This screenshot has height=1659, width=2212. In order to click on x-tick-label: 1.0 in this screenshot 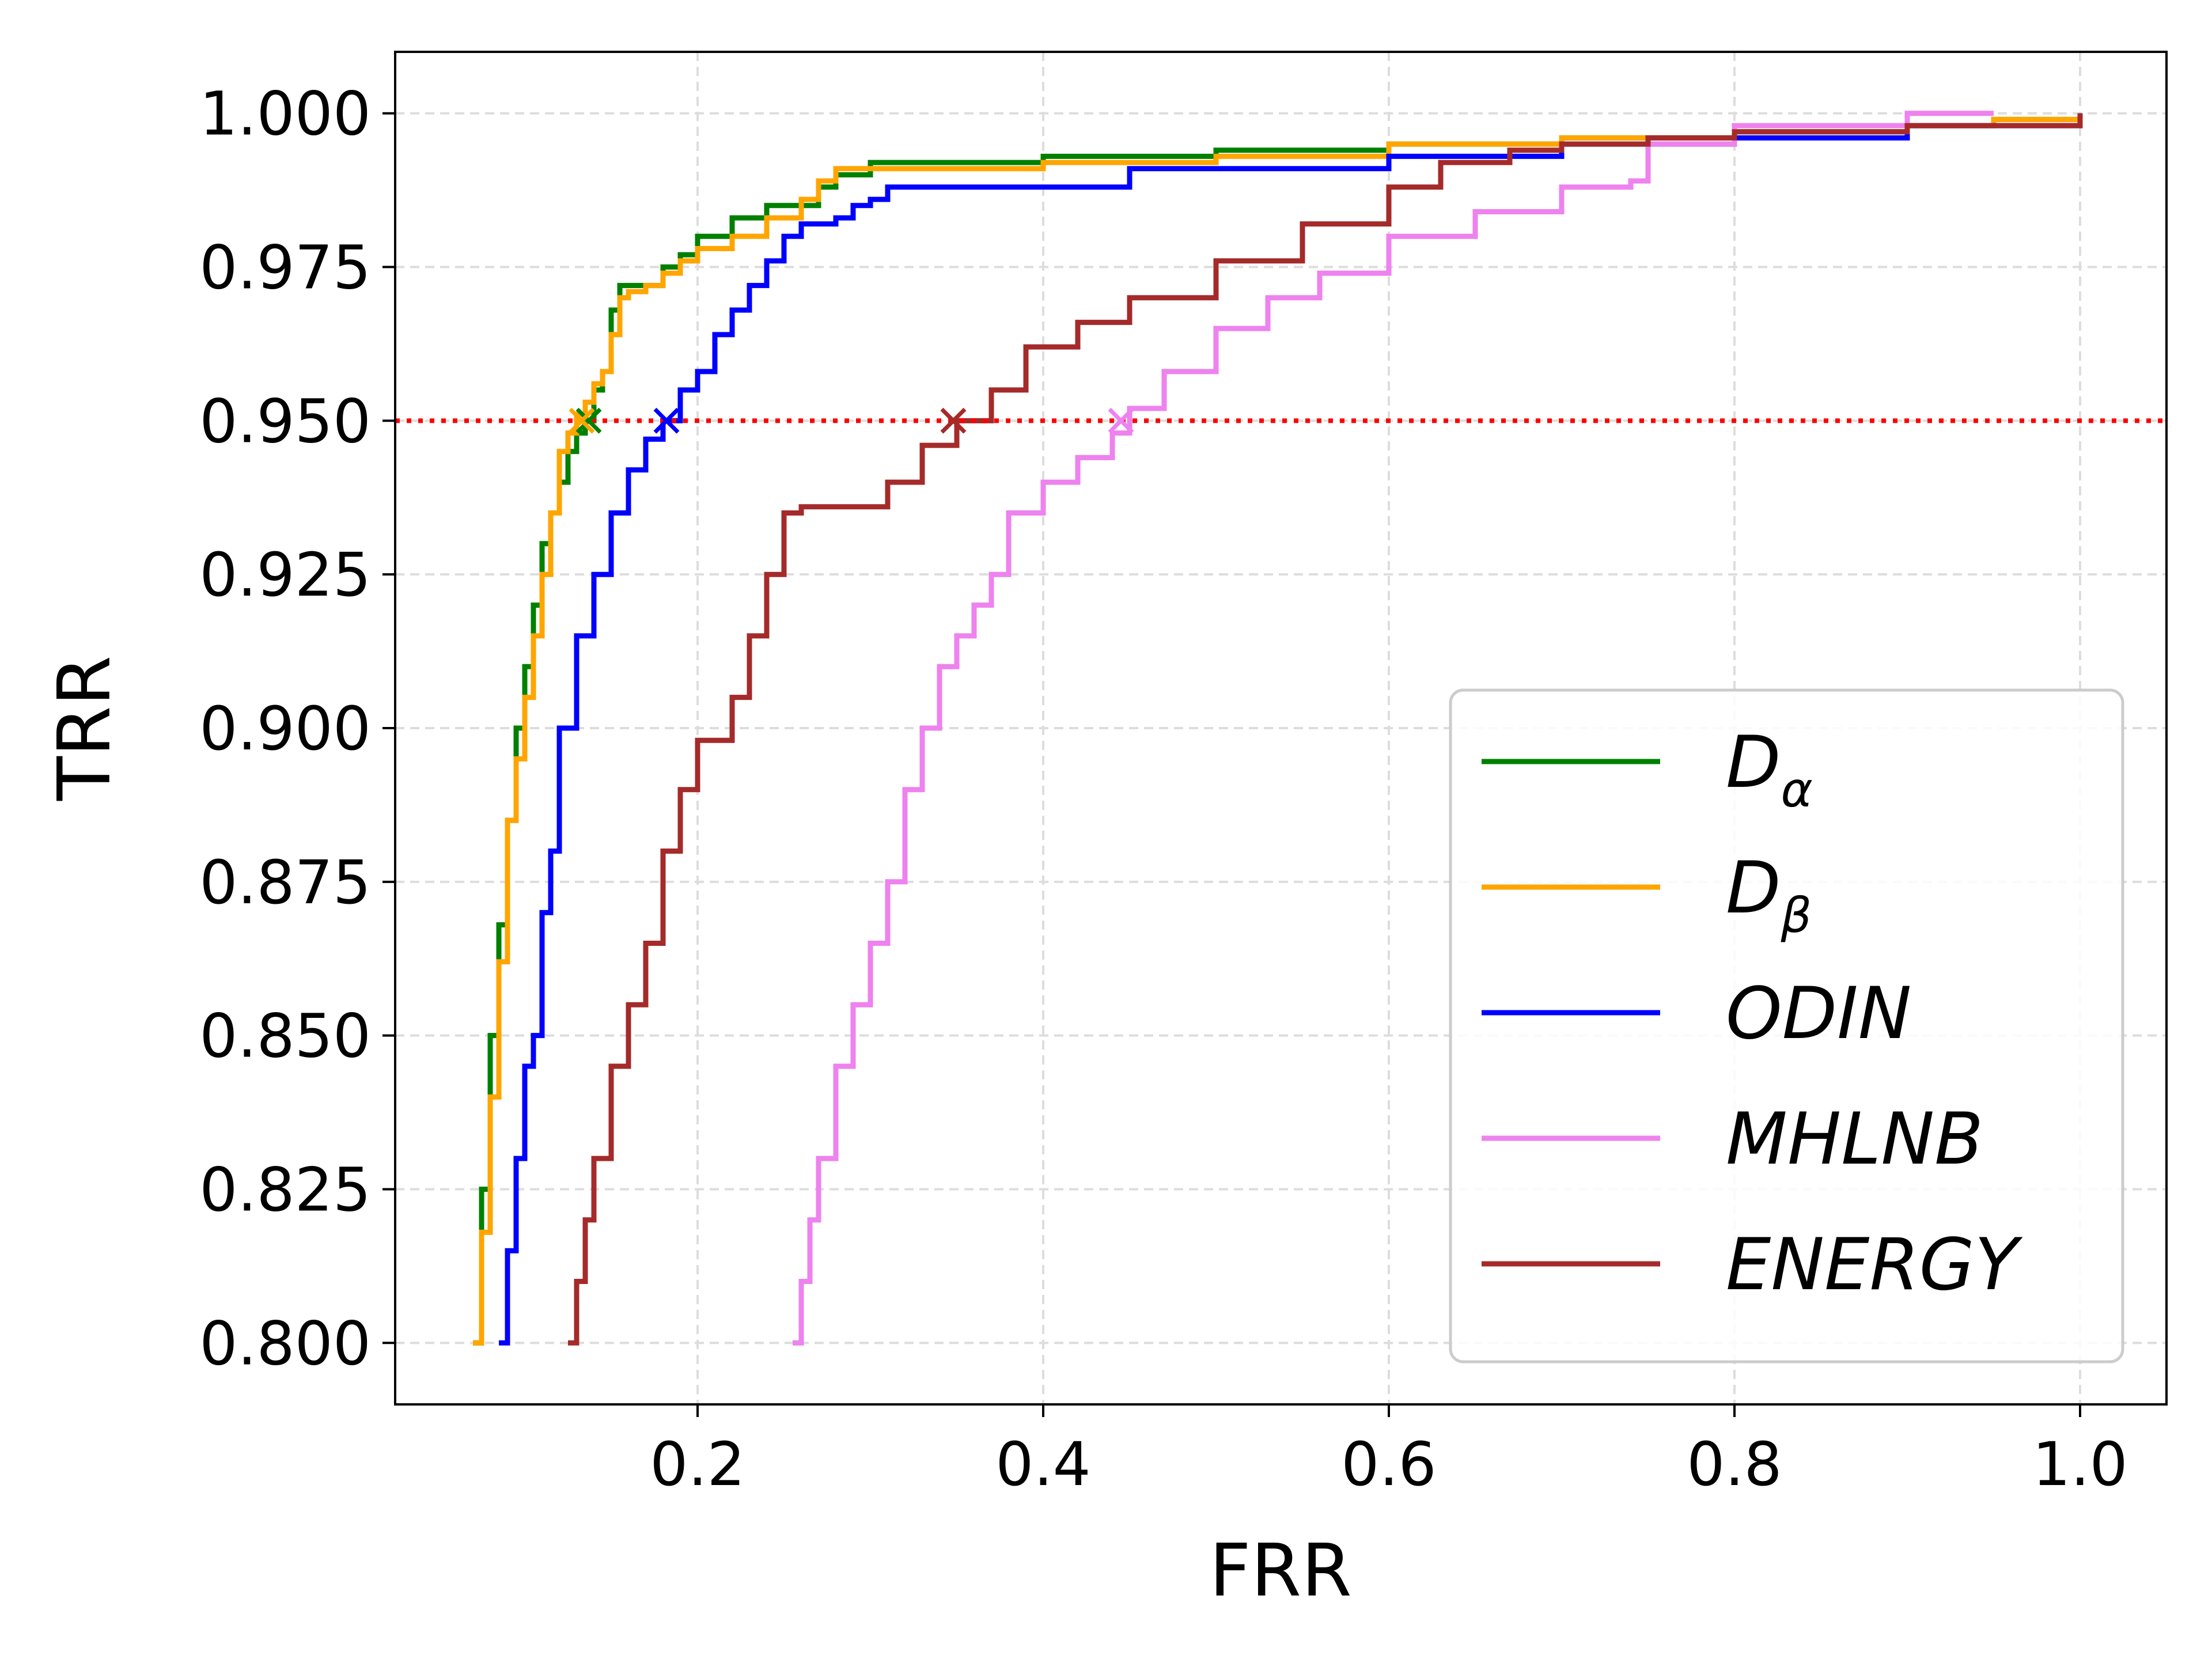, I will do `click(2079, 1464)`.